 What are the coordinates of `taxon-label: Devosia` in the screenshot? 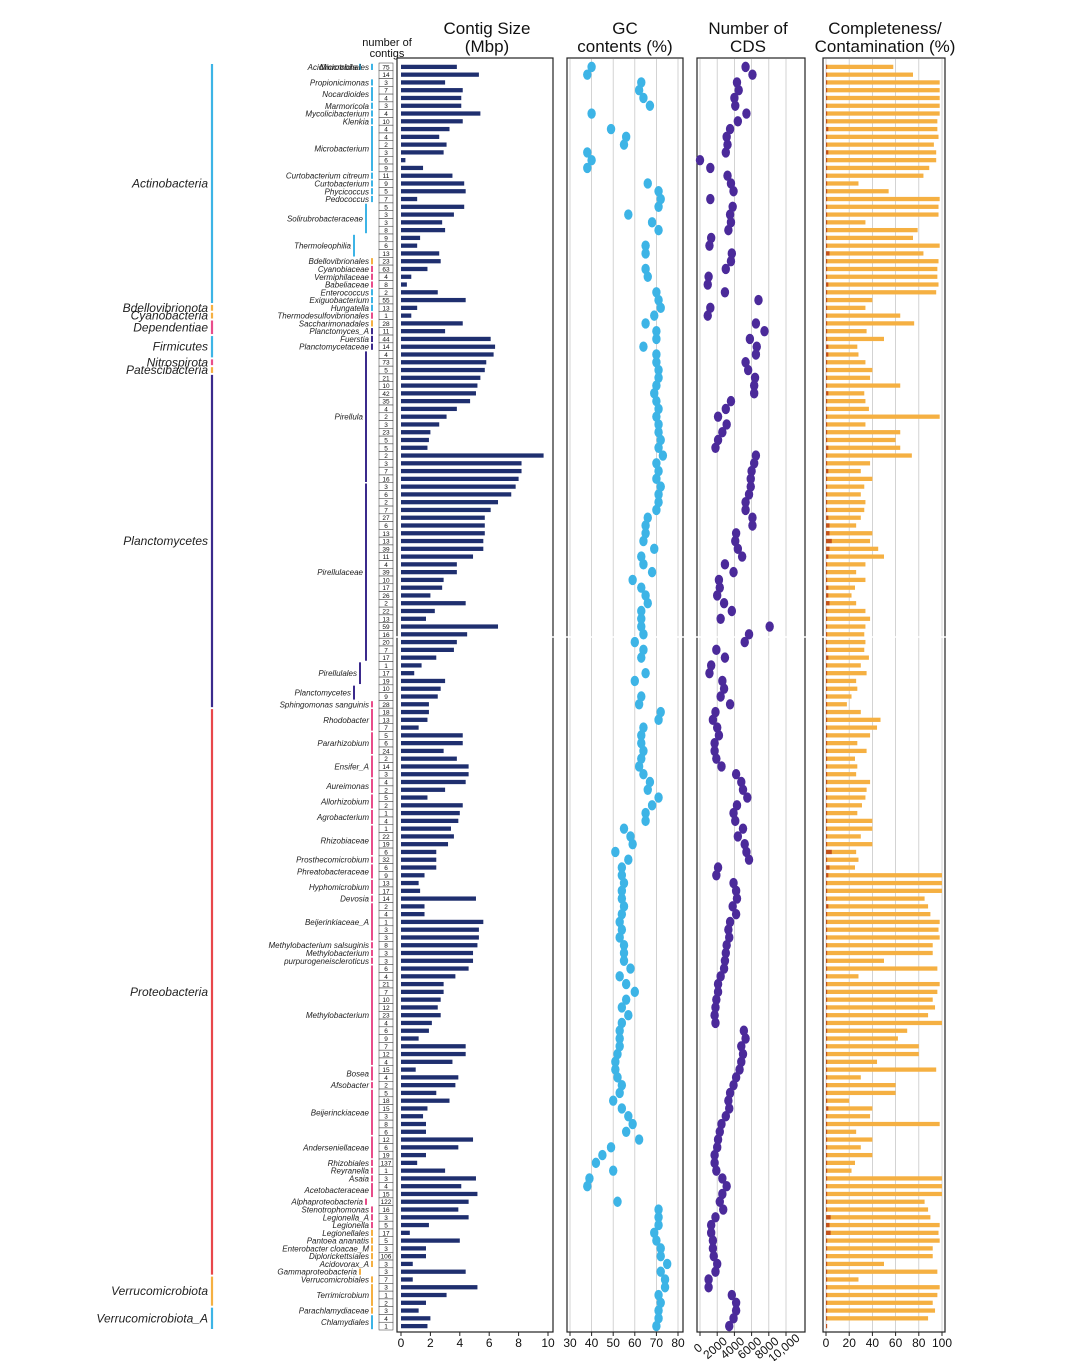 It's located at (354, 899).